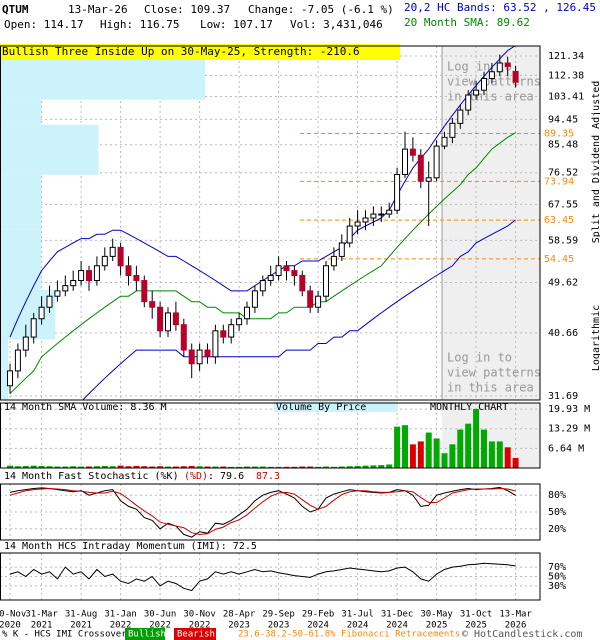  I want to click on x-tick-year: 2024, so click(318, 626).